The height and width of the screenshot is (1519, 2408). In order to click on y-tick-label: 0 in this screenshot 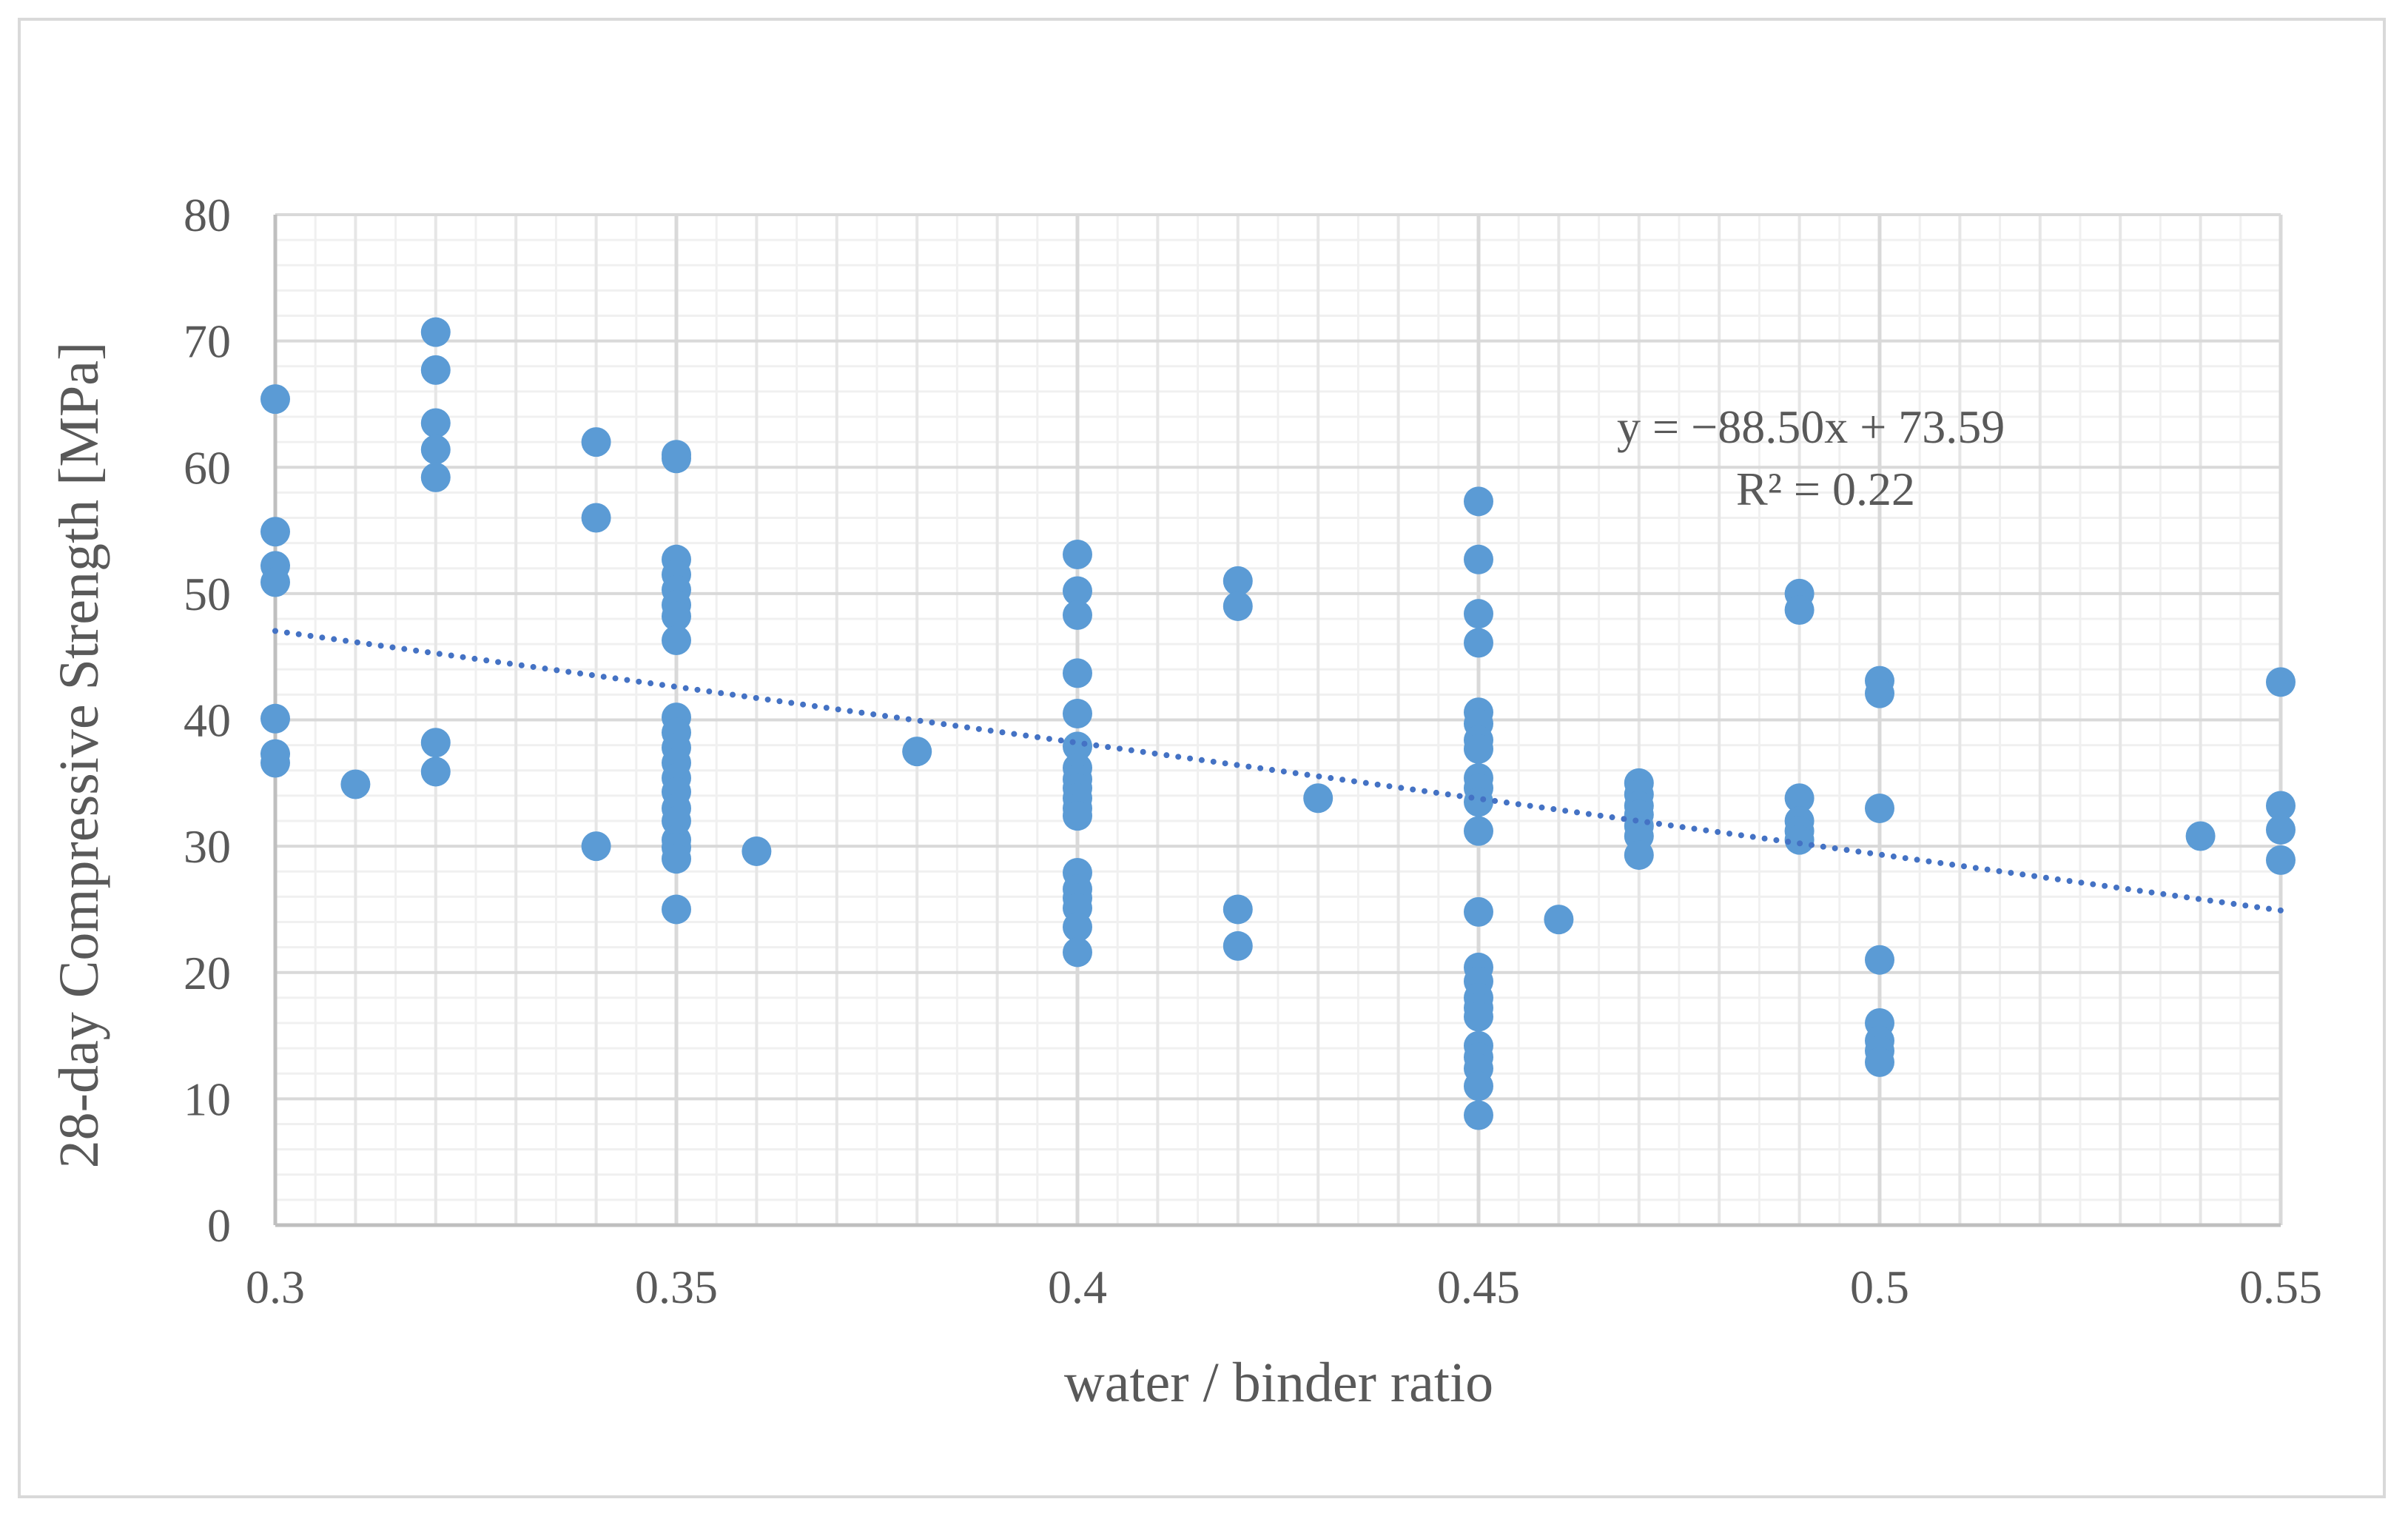, I will do `click(219, 1225)`.